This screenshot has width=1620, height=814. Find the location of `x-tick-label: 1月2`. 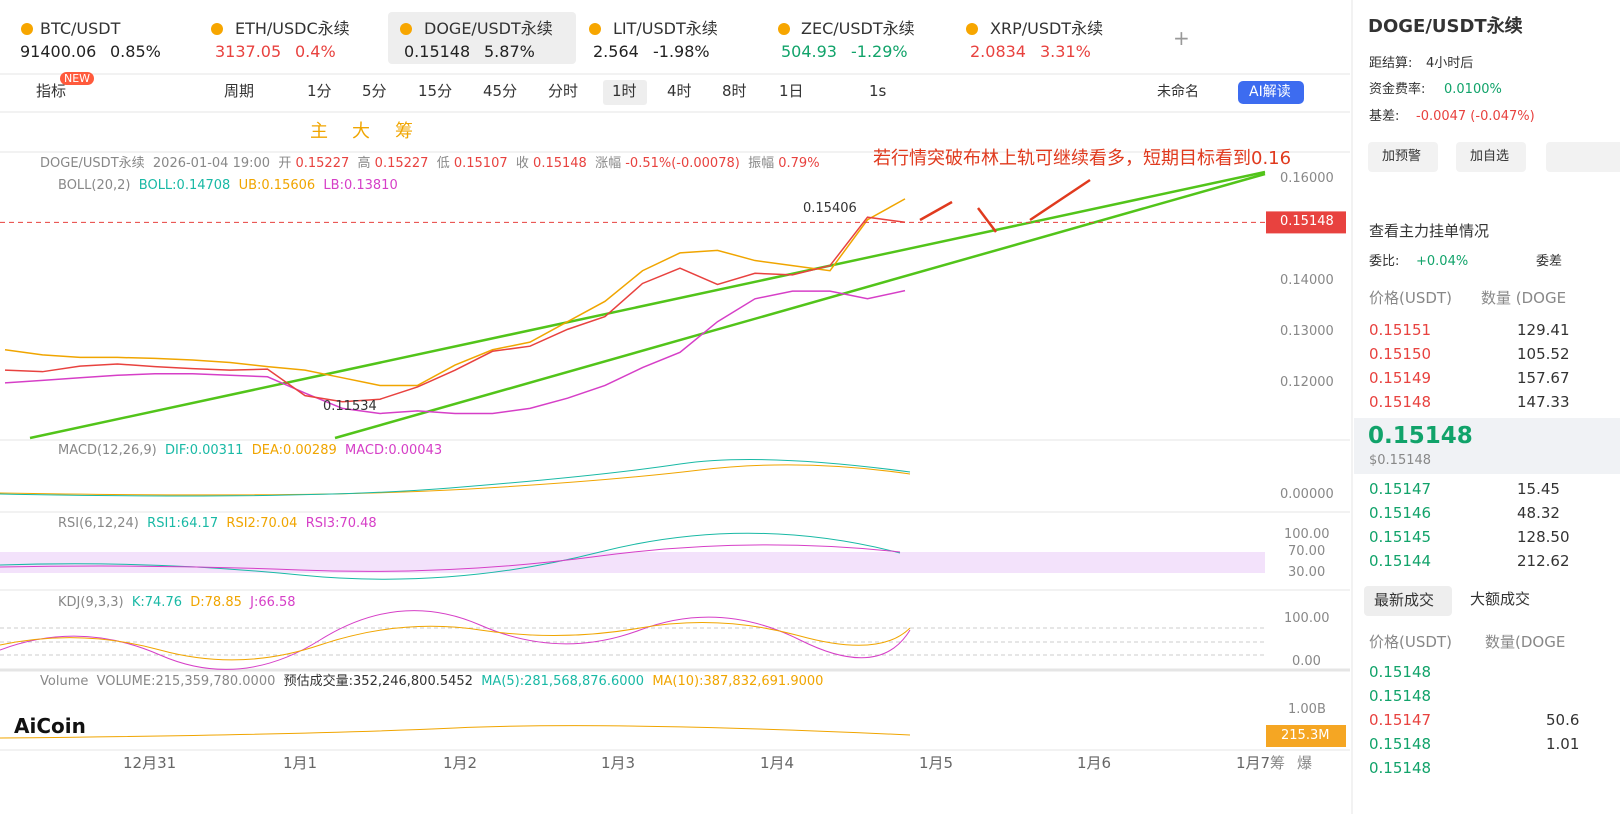

x-tick-label: 1月2 is located at coordinates (460, 763).